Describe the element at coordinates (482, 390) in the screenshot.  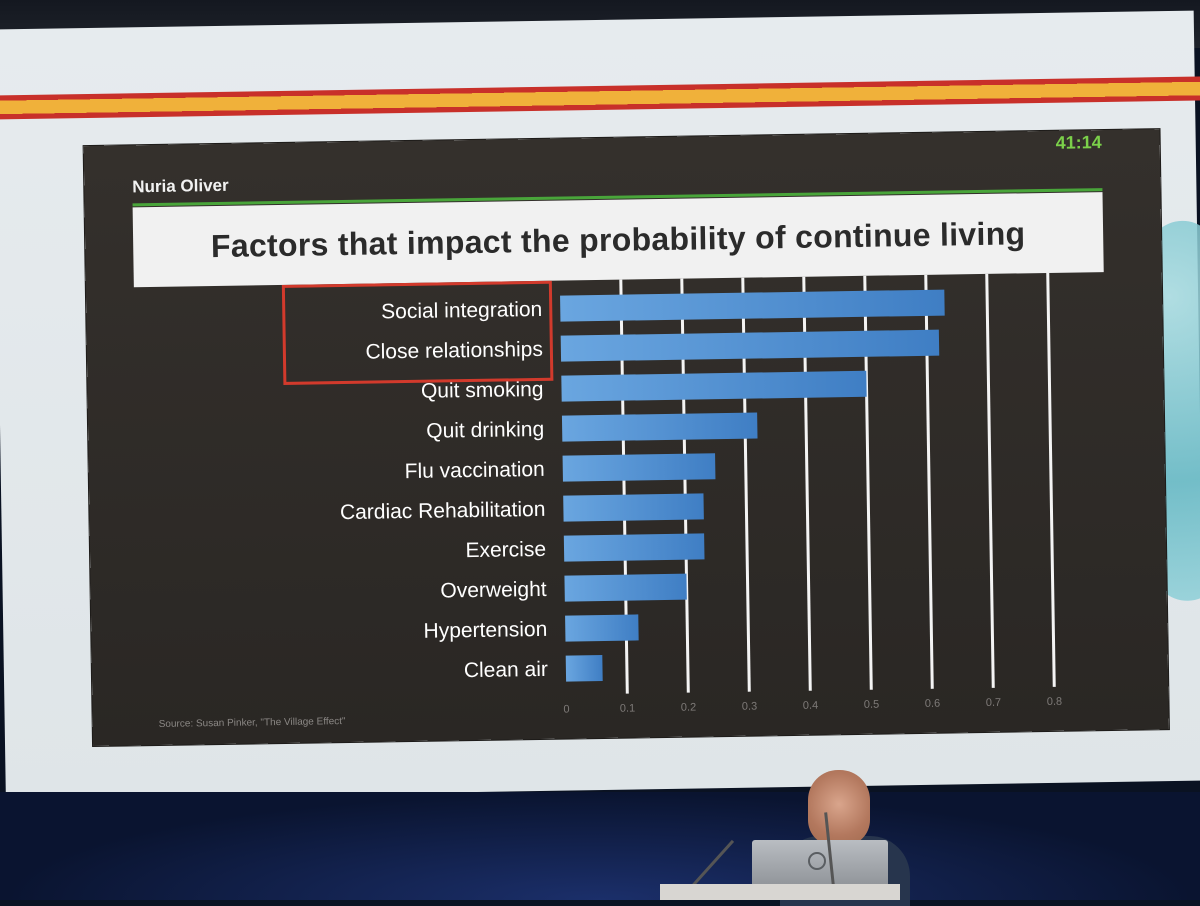
I see `category-label-2: Quit smoking` at that location.